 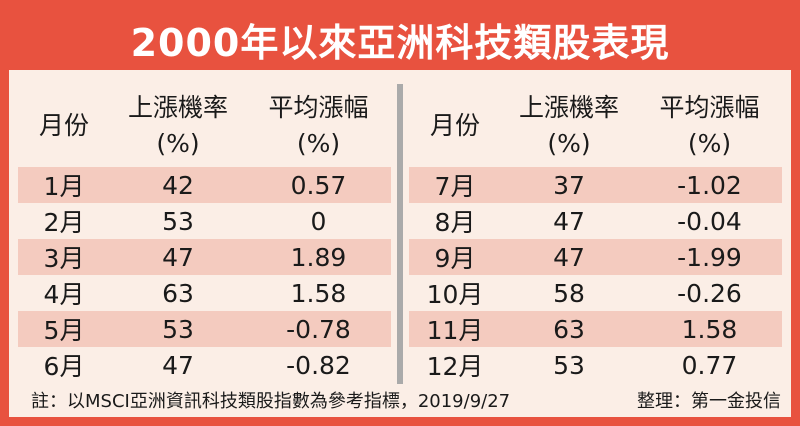 What do you see at coordinates (318, 221) in the screenshot?
I see `avg-gain-cell: 0` at bounding box center [318, 221].